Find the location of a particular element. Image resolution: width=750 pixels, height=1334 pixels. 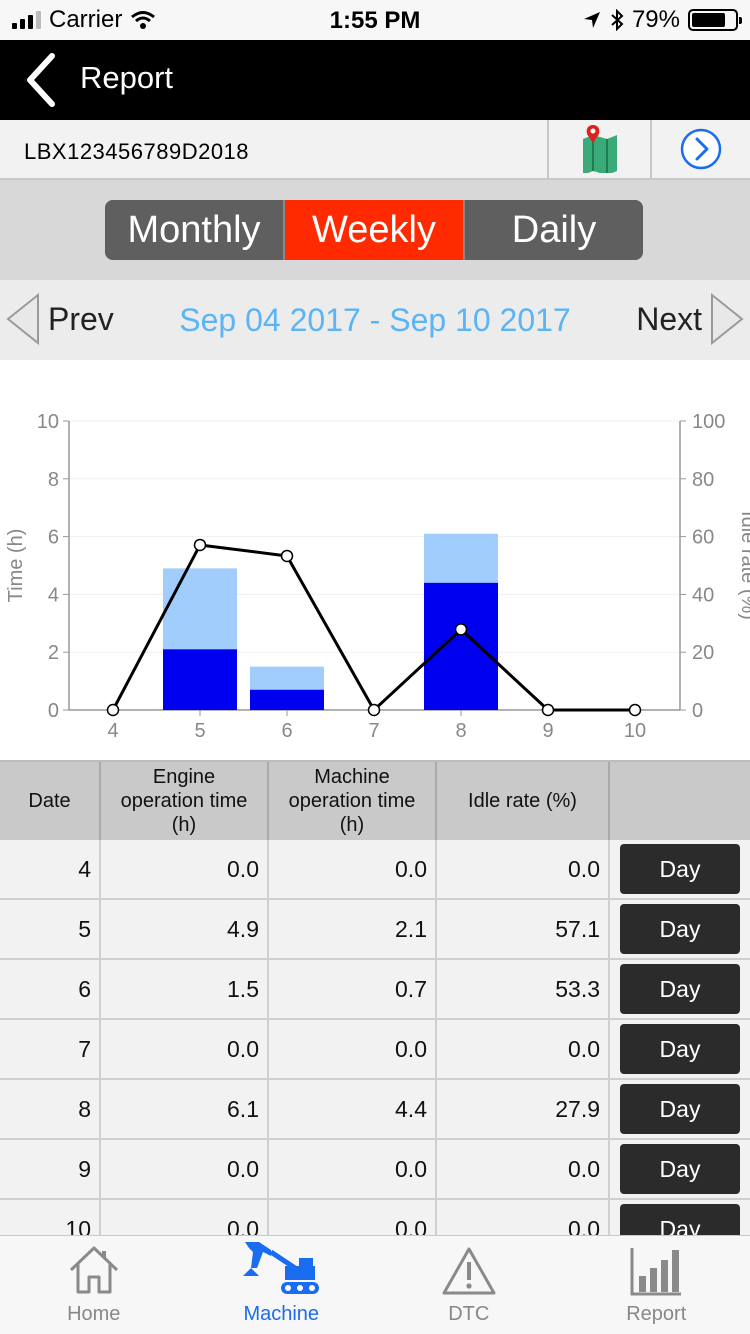

bluetooth-icon is located at coordinates (617, 20).